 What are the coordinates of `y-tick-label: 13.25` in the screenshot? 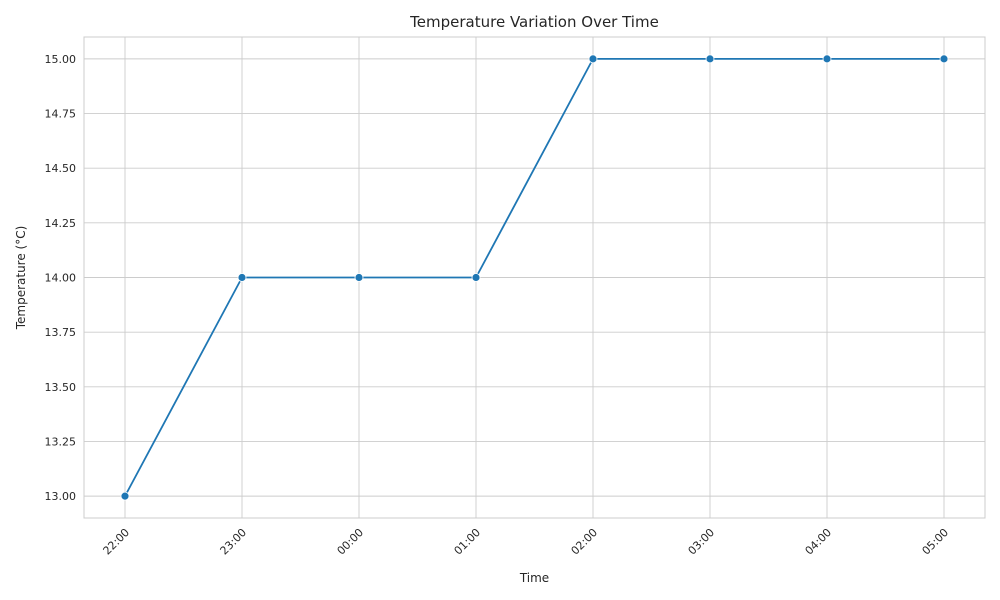 It's located at (61, 441).